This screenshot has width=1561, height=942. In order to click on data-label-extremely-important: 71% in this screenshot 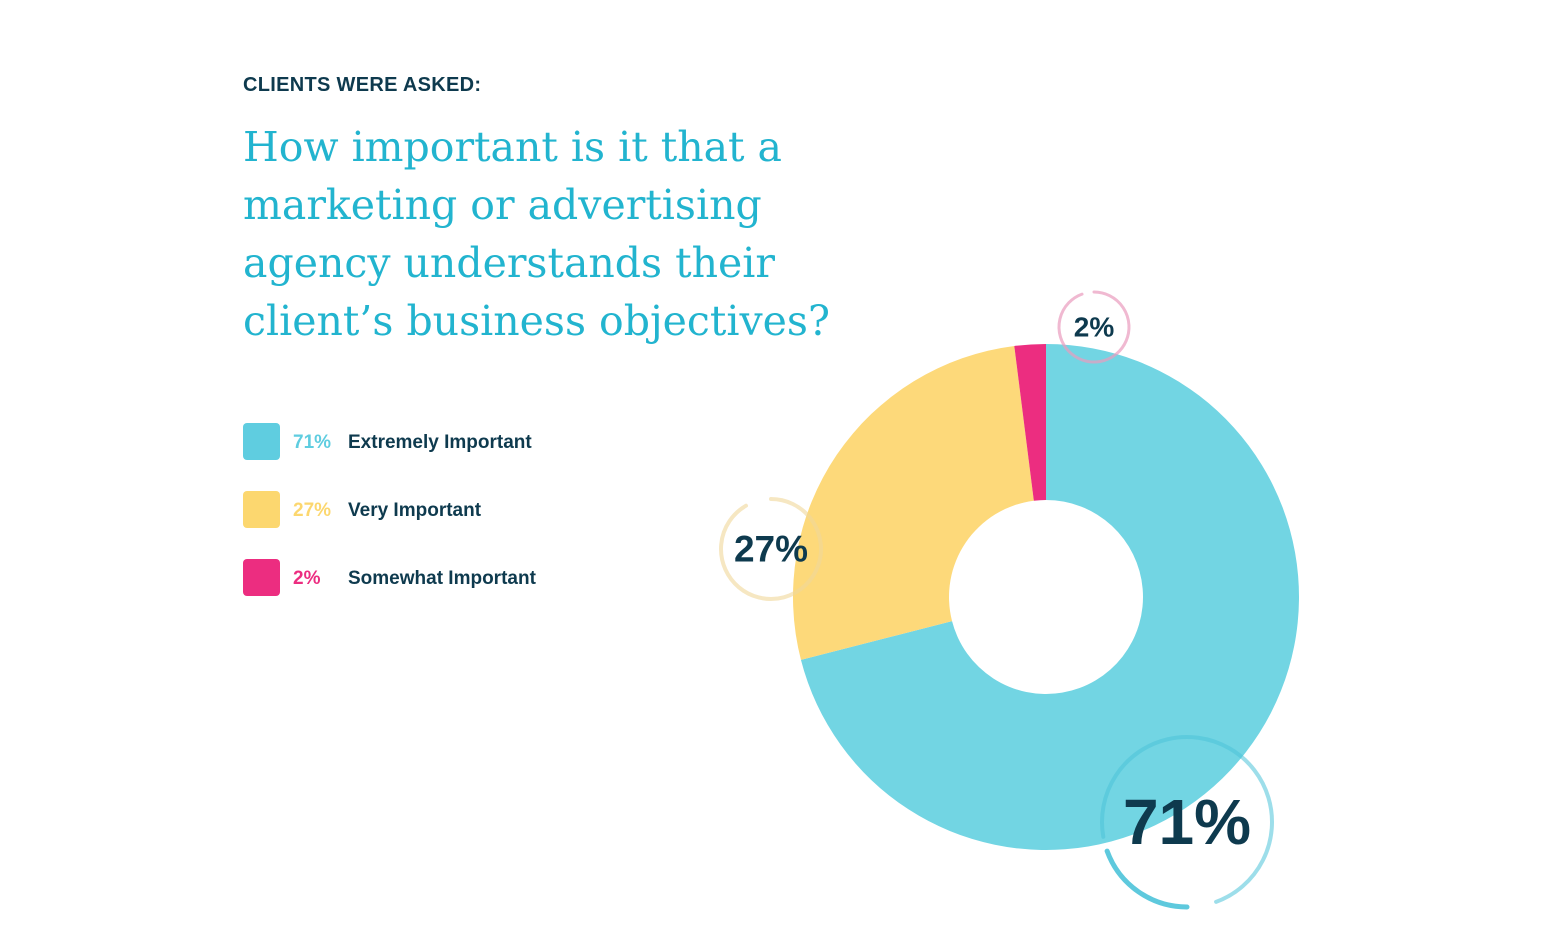, I will do `click(1187, 822)`.